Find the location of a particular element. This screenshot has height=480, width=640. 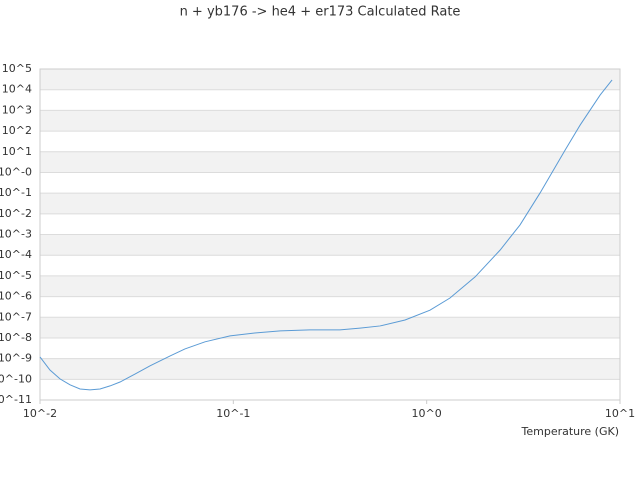

y-tick-label: 10^-2 is located at coordinates (16, 213).